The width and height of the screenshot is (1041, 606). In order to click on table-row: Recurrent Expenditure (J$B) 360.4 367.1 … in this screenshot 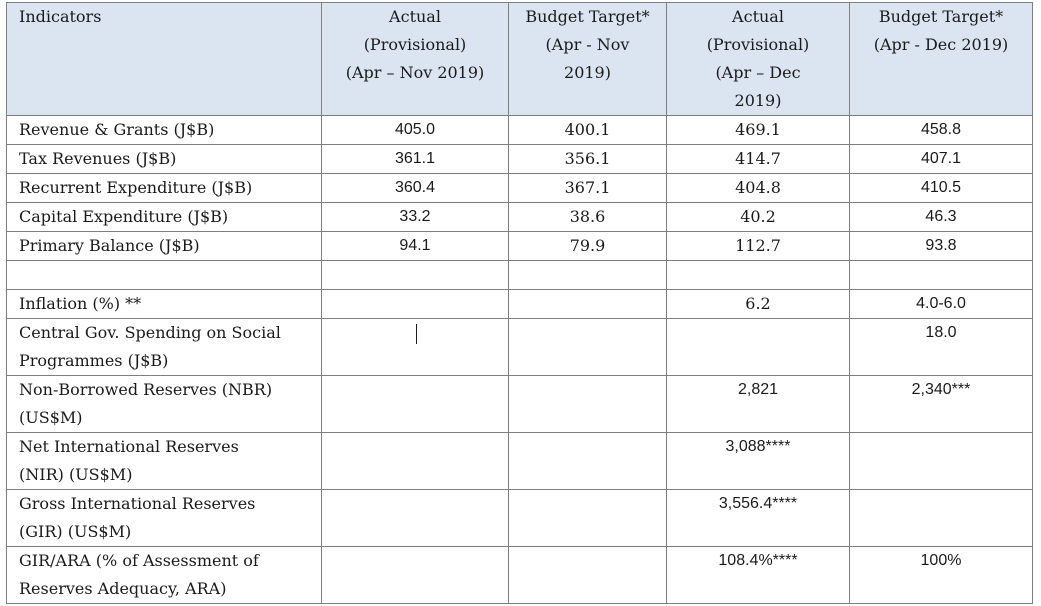, I will do `click(519, 188)`.